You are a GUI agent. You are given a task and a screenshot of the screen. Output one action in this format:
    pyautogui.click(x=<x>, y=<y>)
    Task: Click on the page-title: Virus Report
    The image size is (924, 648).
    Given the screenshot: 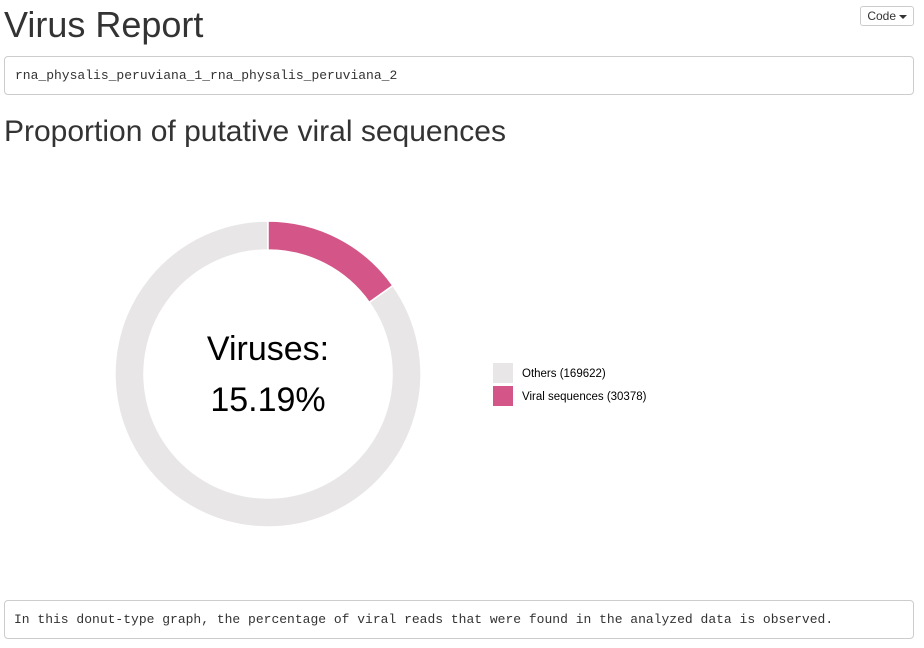 What is the action you would take?
    pyautogui.click(x=104, y=24)
    